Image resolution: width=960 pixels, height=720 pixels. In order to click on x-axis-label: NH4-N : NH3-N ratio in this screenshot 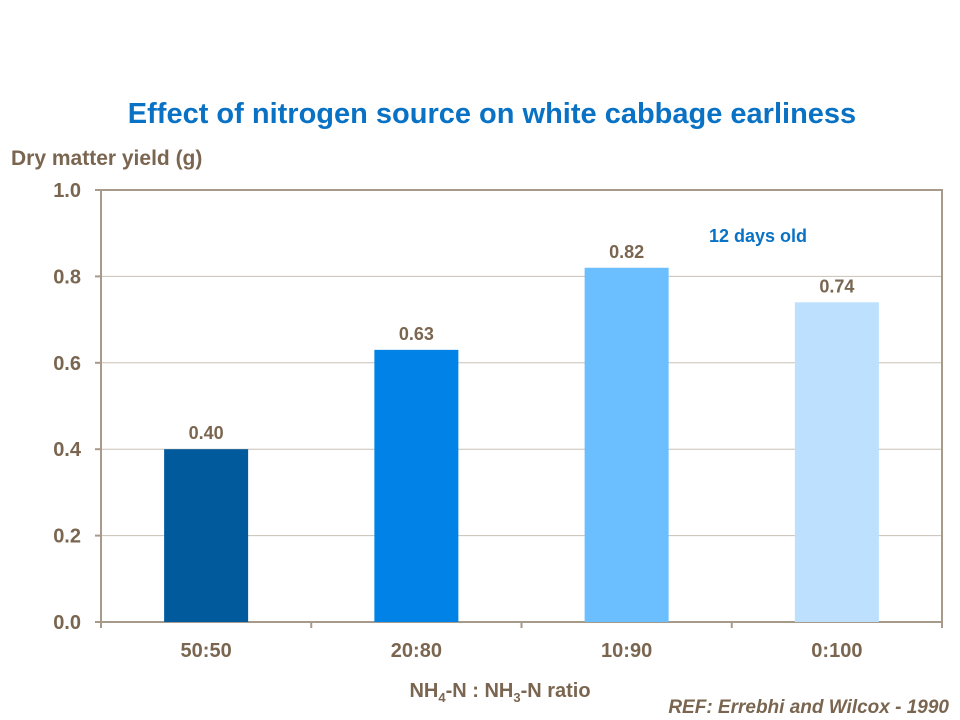, I will do `click(500, 692)`.